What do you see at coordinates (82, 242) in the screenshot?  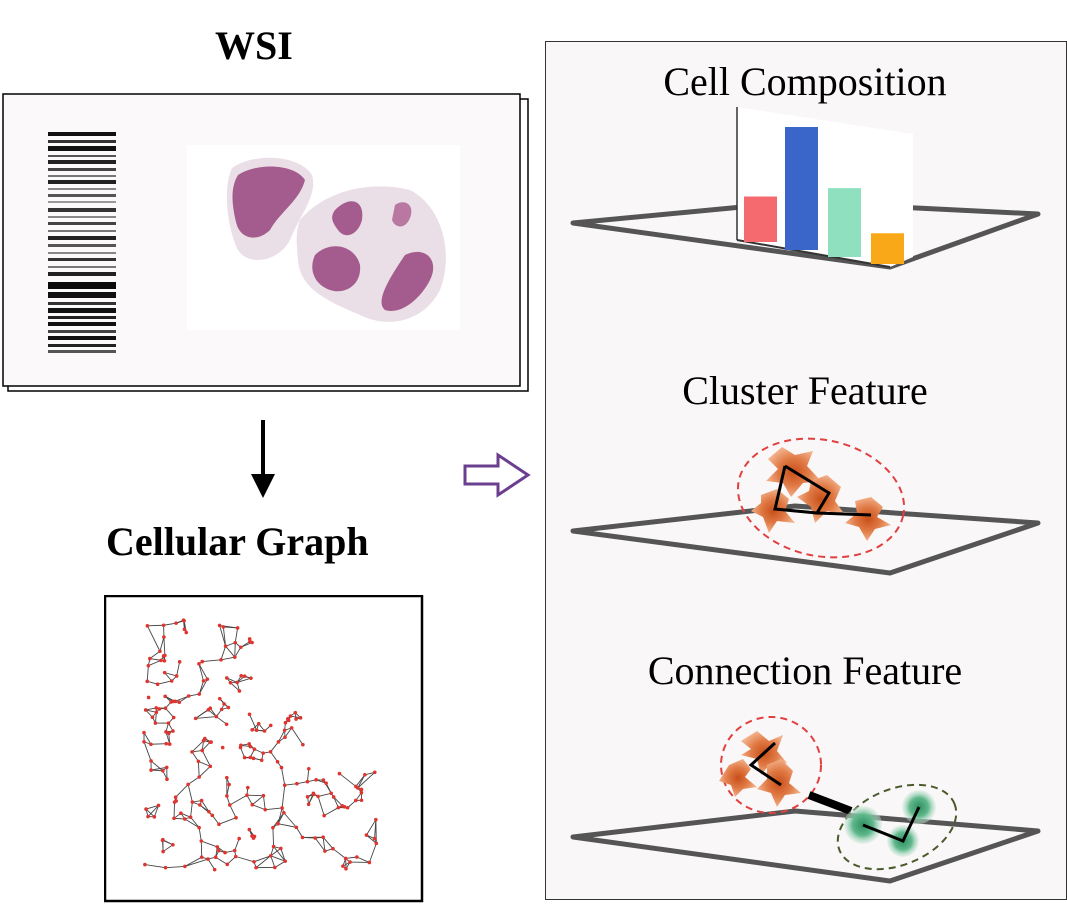 I see `barcode-icon` at bounding box center [82, 242].